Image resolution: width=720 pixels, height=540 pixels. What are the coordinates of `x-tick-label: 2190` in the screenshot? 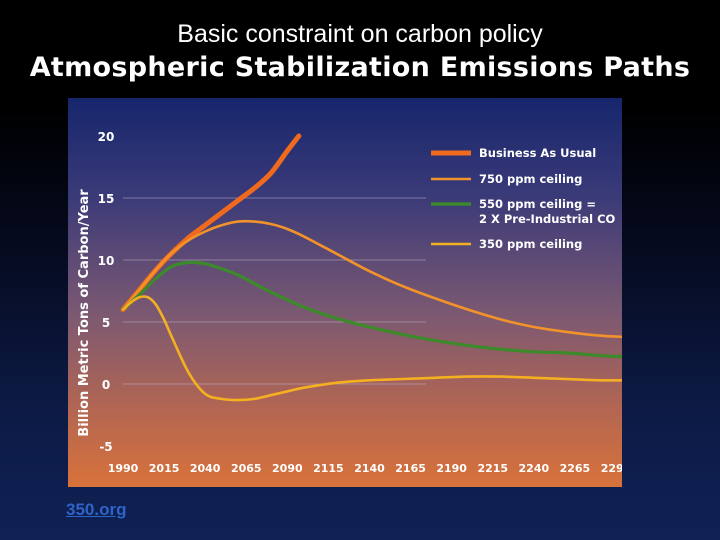 It's located at (451, 468).